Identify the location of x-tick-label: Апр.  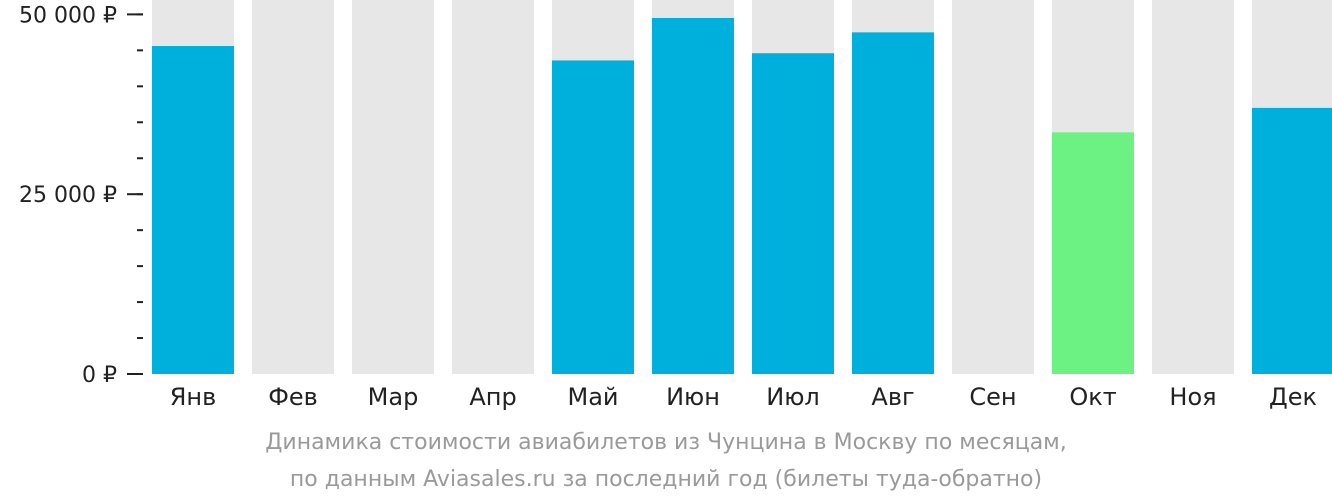
(492, 397).